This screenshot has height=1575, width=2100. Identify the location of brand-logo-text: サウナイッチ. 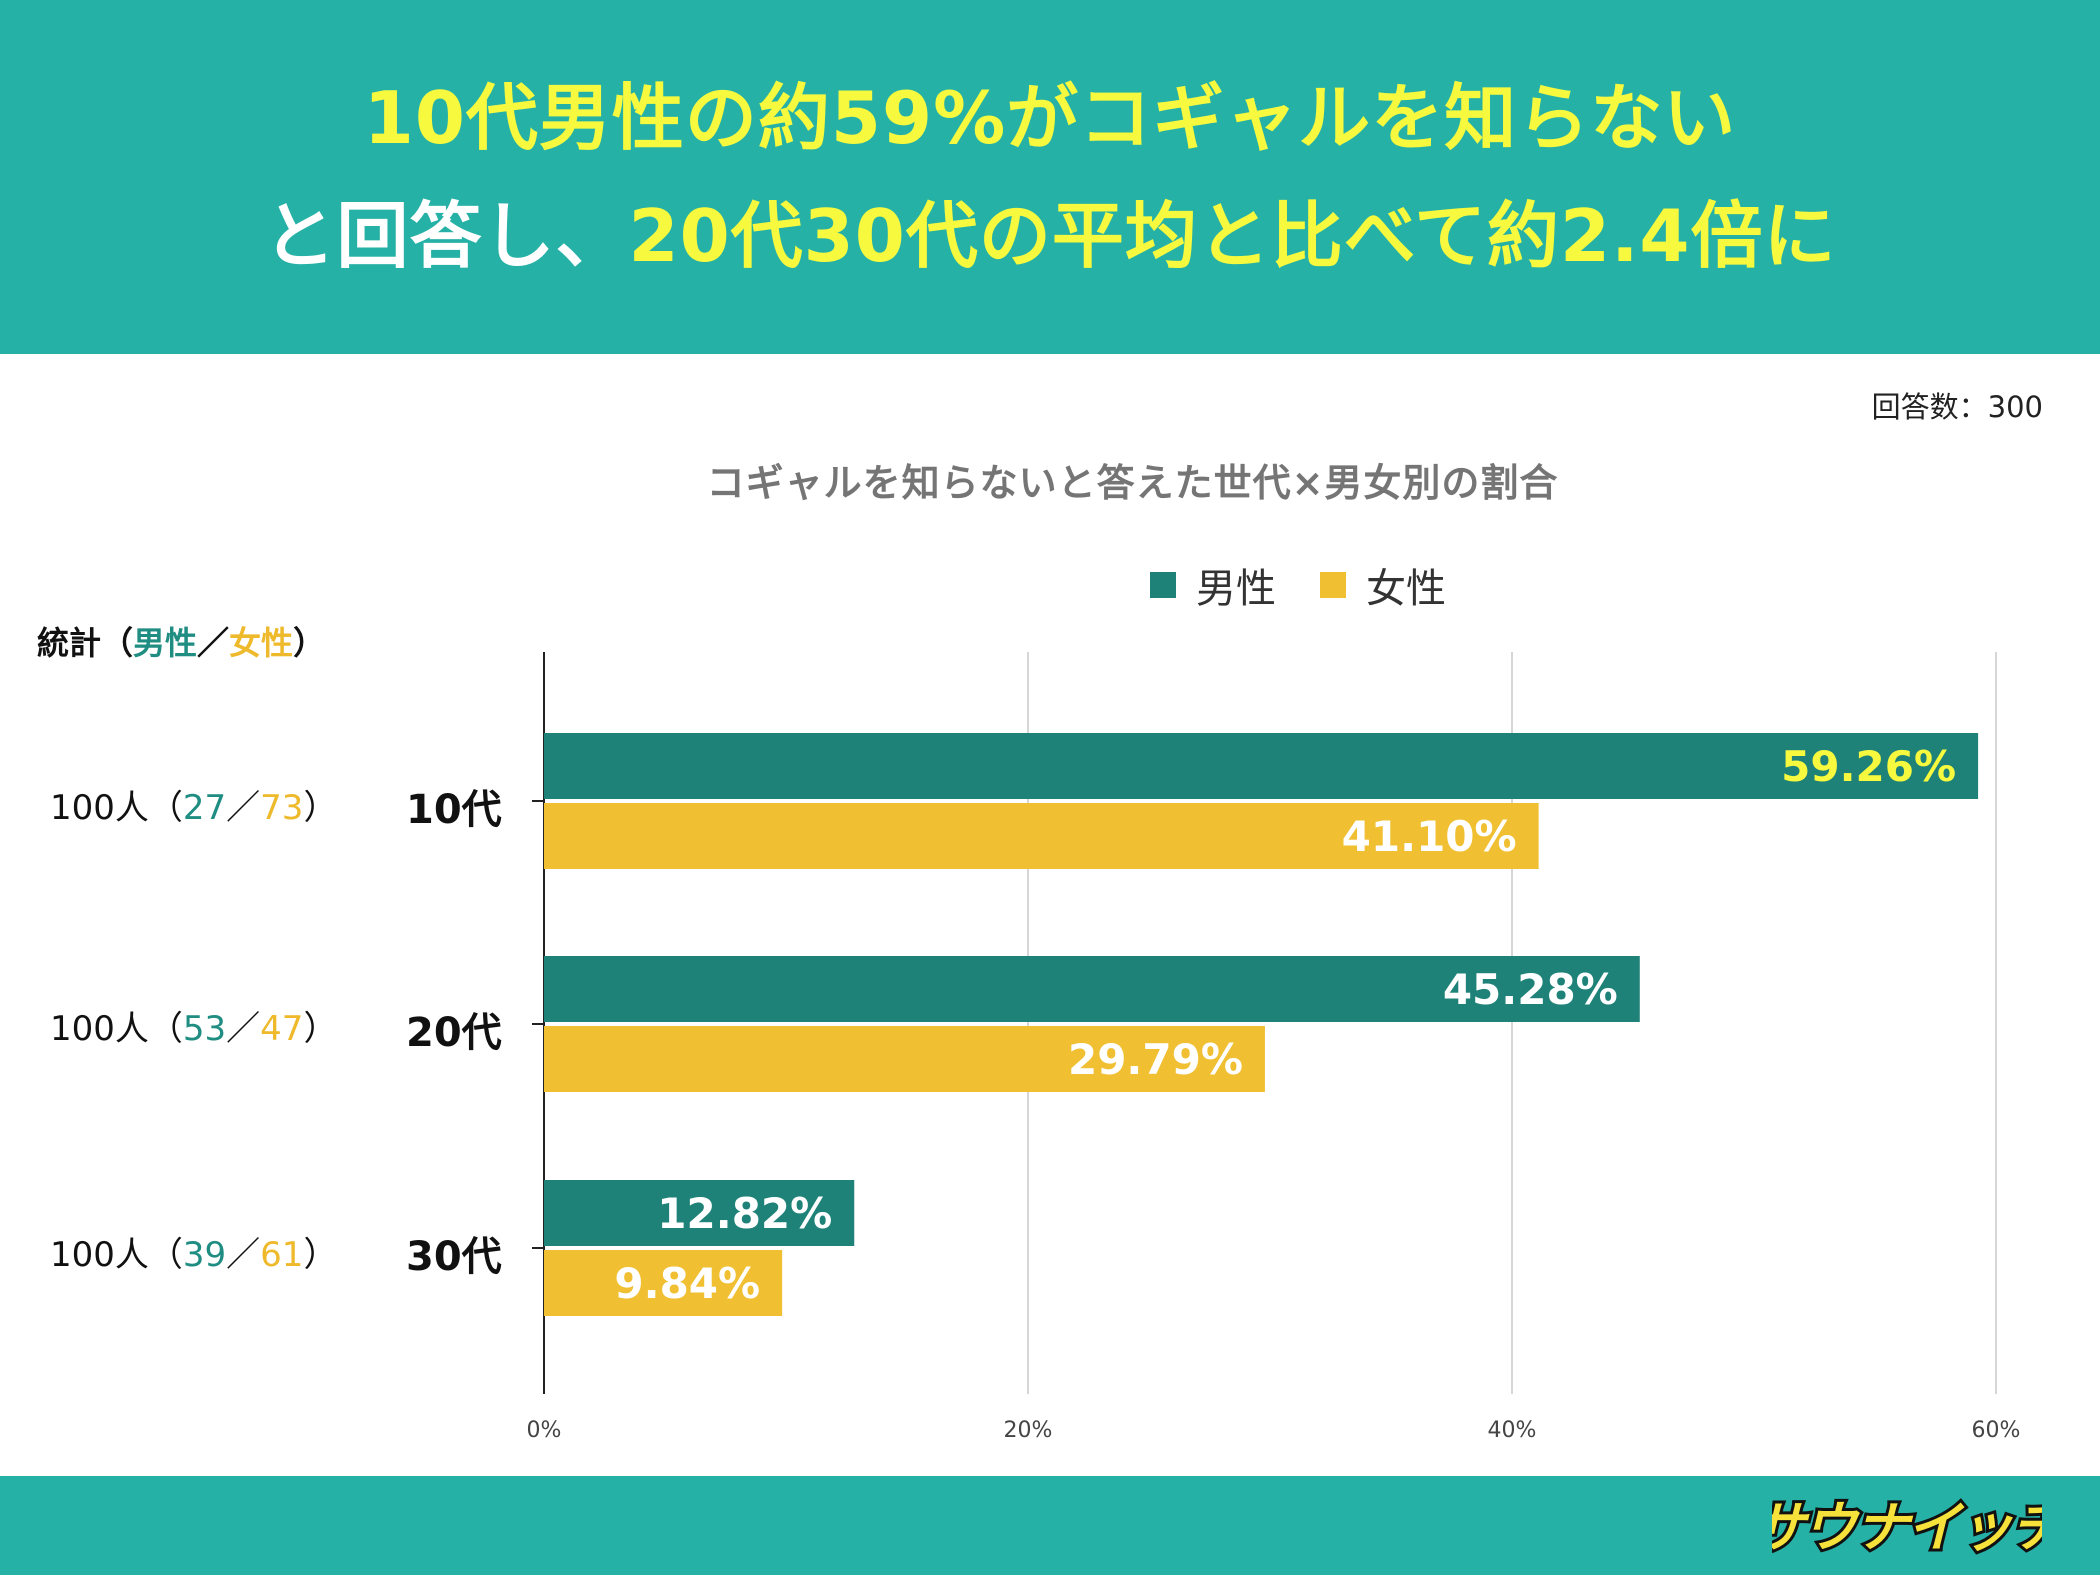
(1907, 1527).